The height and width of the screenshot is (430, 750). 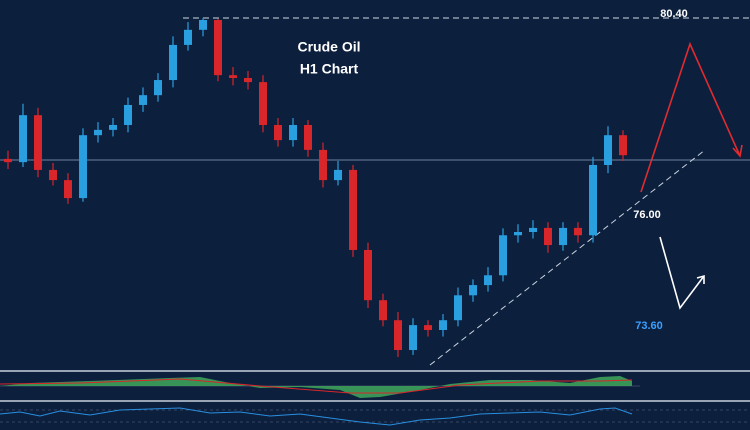 I want to click on chart-title: Crude Oil, so click(x=328, y=47).